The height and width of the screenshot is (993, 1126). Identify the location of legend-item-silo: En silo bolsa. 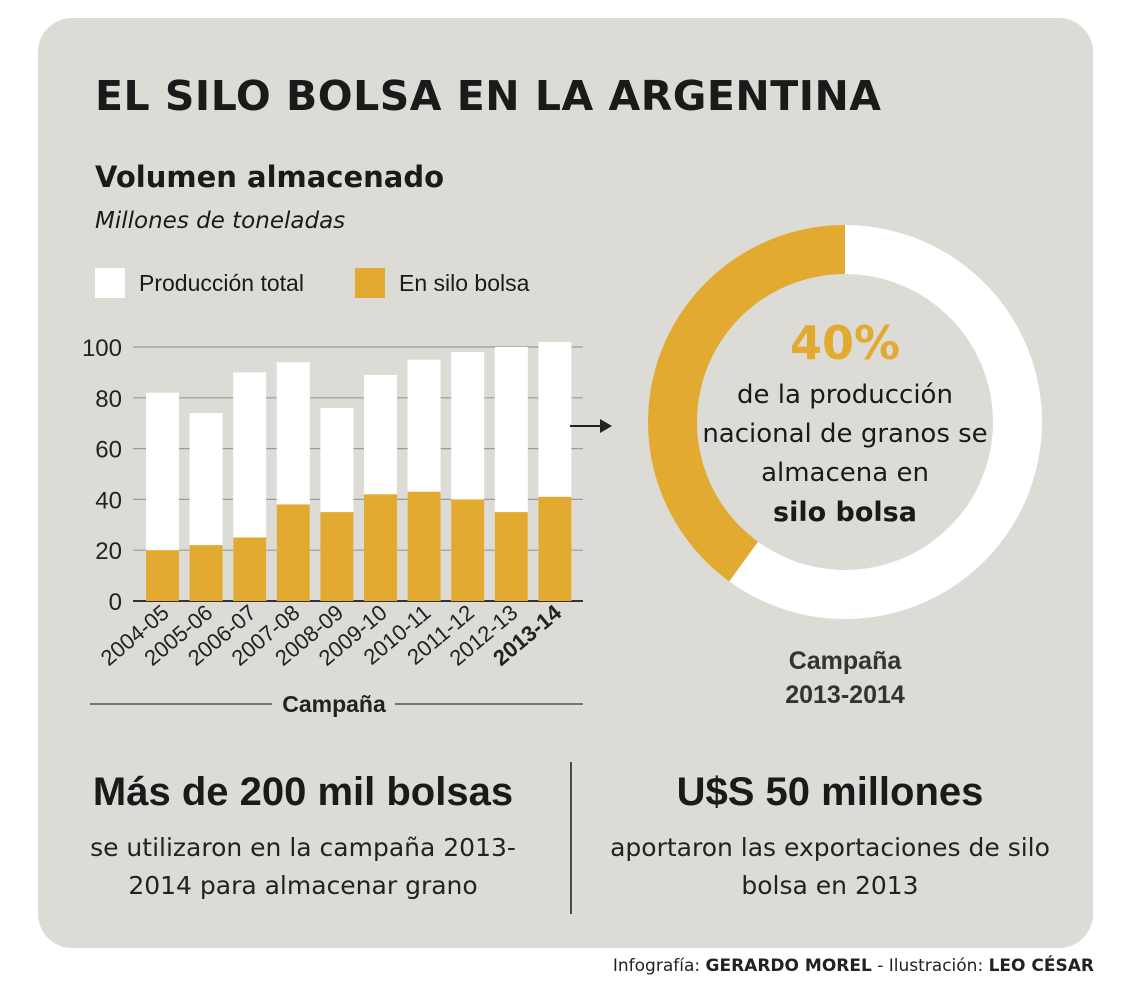
(442, 283).